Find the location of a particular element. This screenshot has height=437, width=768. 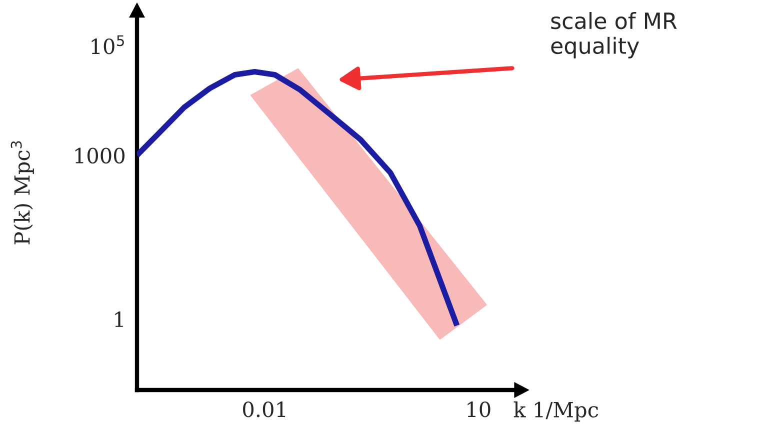

x-tick-label: 10 is located at coordinates (479, 409).